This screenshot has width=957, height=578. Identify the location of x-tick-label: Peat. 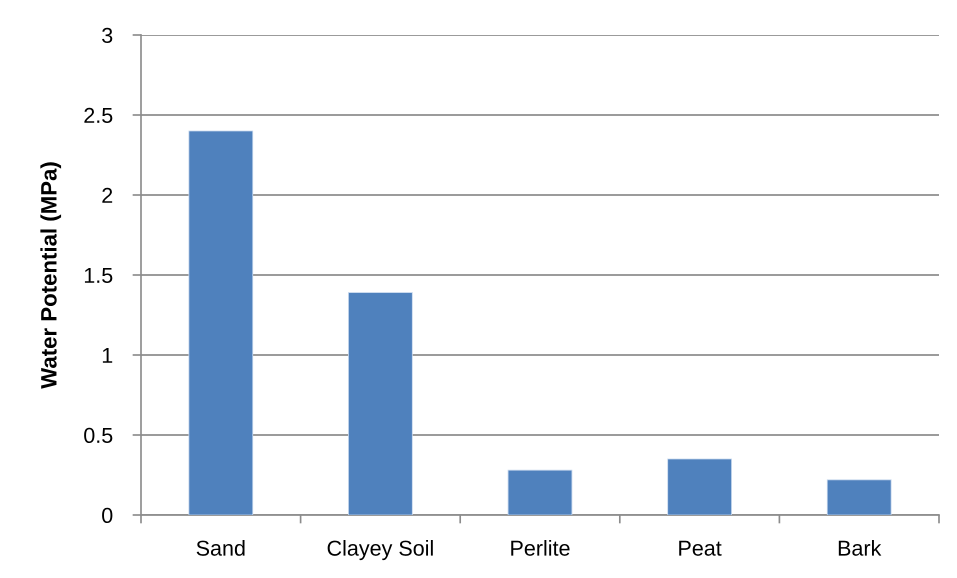
(700, 548).